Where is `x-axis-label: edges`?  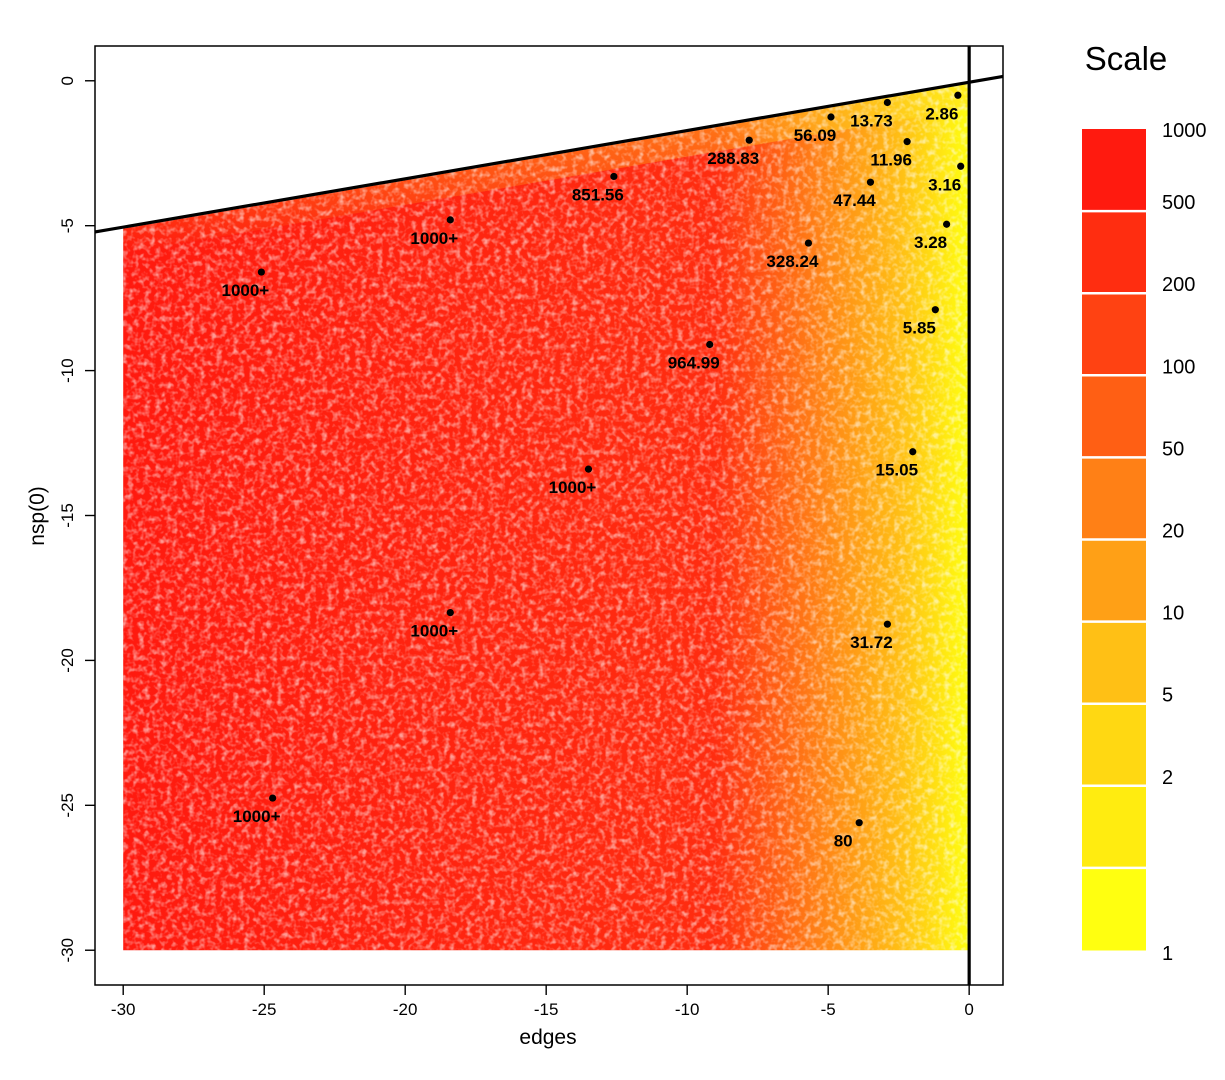
x-axis-label: edges is located at coordinates (547, 1037).